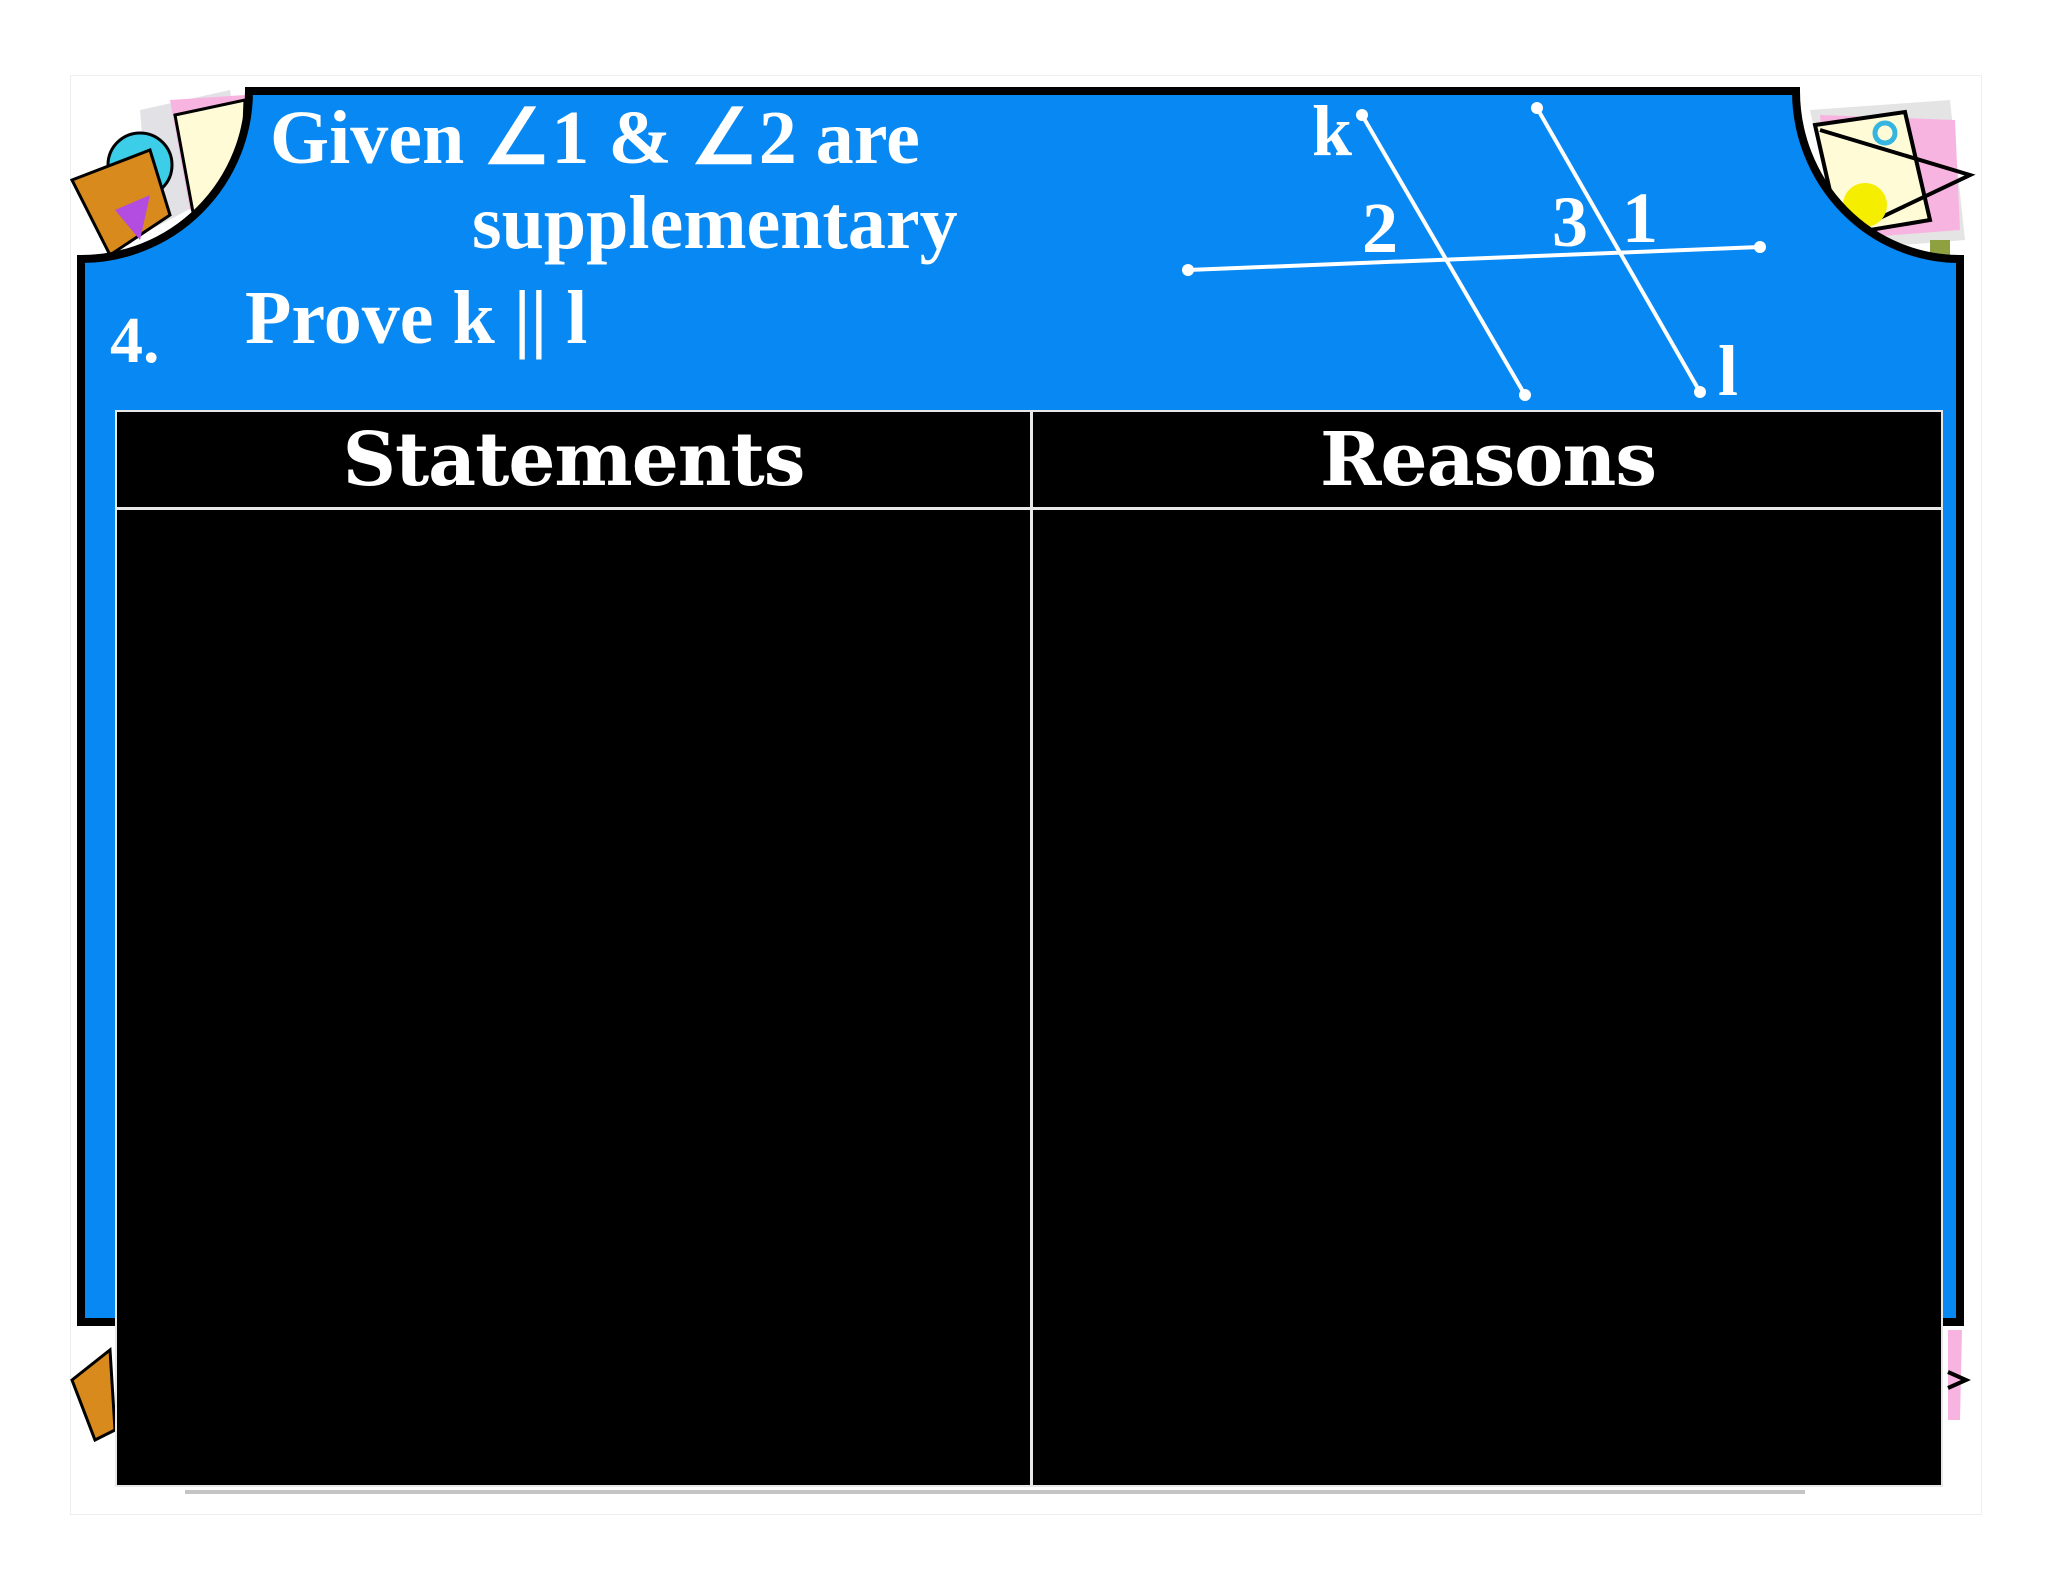 This screenshot has height=1582, width=2048. I want to click on given-statement-continued: supplementary, so click(715, 223).